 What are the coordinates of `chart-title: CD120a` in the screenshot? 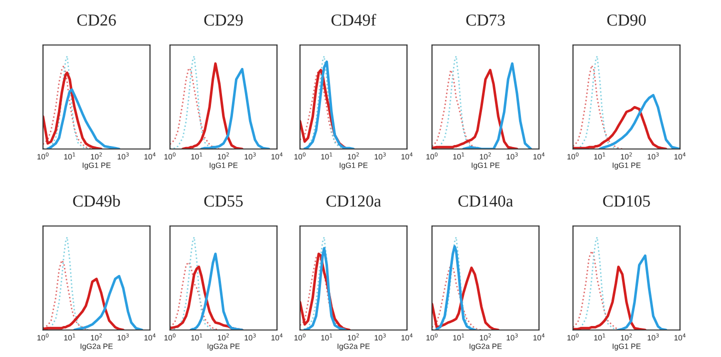 It's located at (354, 201).